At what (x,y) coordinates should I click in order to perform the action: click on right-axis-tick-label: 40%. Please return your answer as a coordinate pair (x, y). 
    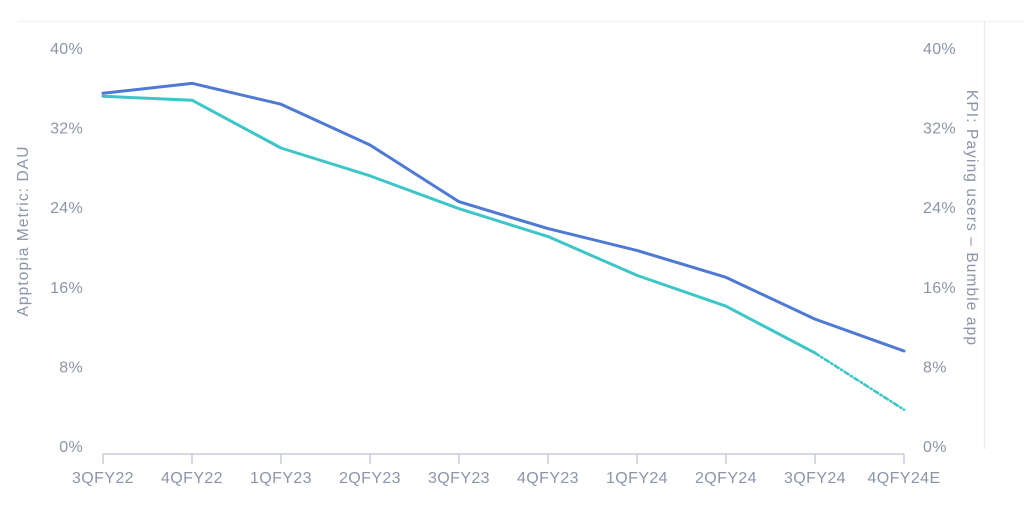
    Looking at the image, I should click on (939, 49).